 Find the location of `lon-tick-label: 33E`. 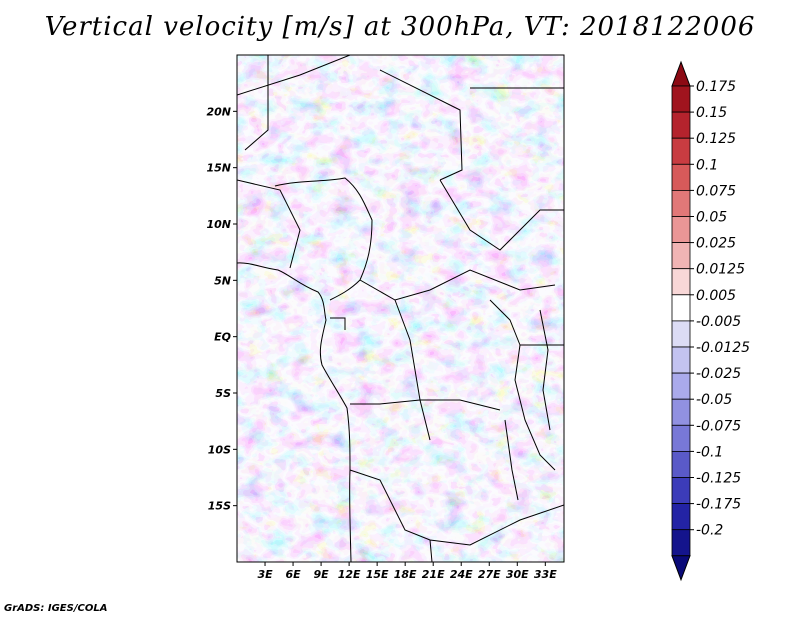

lon-tick-label: 33E is located at coordinates (545, 574).